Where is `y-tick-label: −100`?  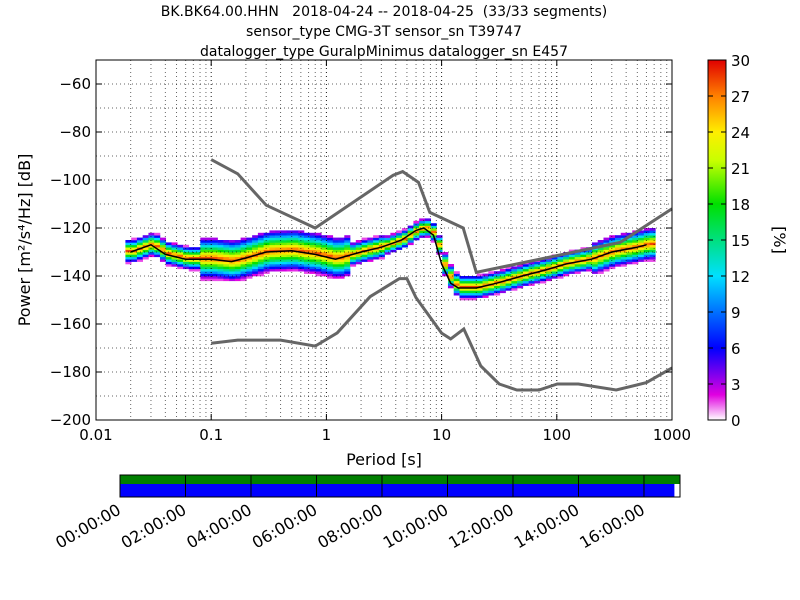 y-tick-label: −100 is located at coordinates (70, 180).